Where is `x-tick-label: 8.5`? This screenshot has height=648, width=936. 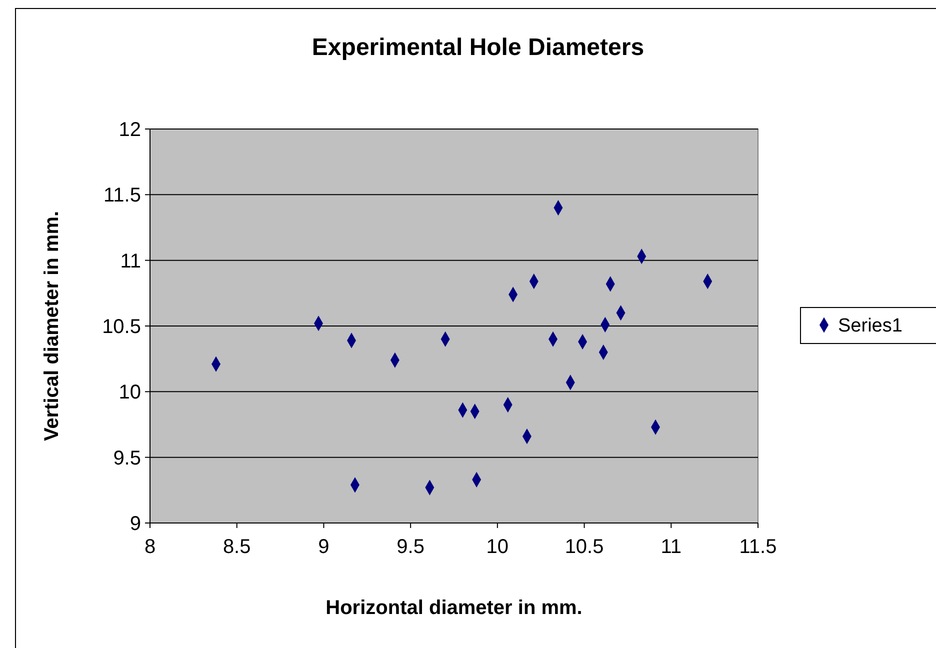
x-tick-label: 8.5 is located at coordinates (236, 547).